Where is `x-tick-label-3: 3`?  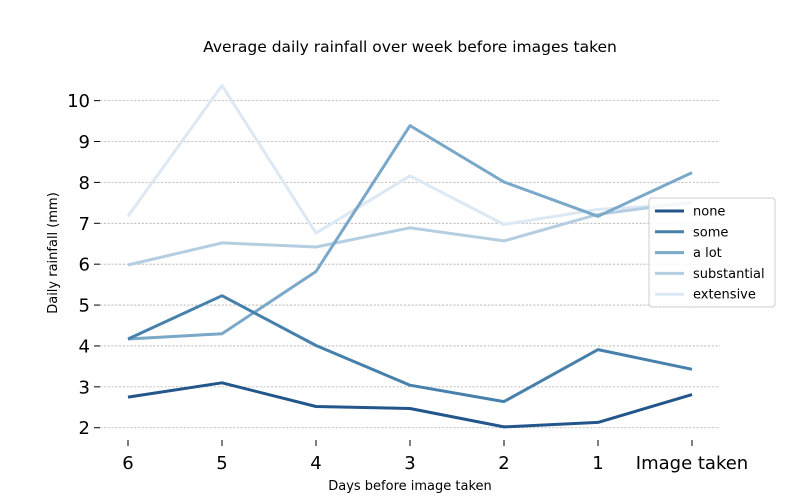
x-tick-label-3: 3 is located at coordinates (409, 463).